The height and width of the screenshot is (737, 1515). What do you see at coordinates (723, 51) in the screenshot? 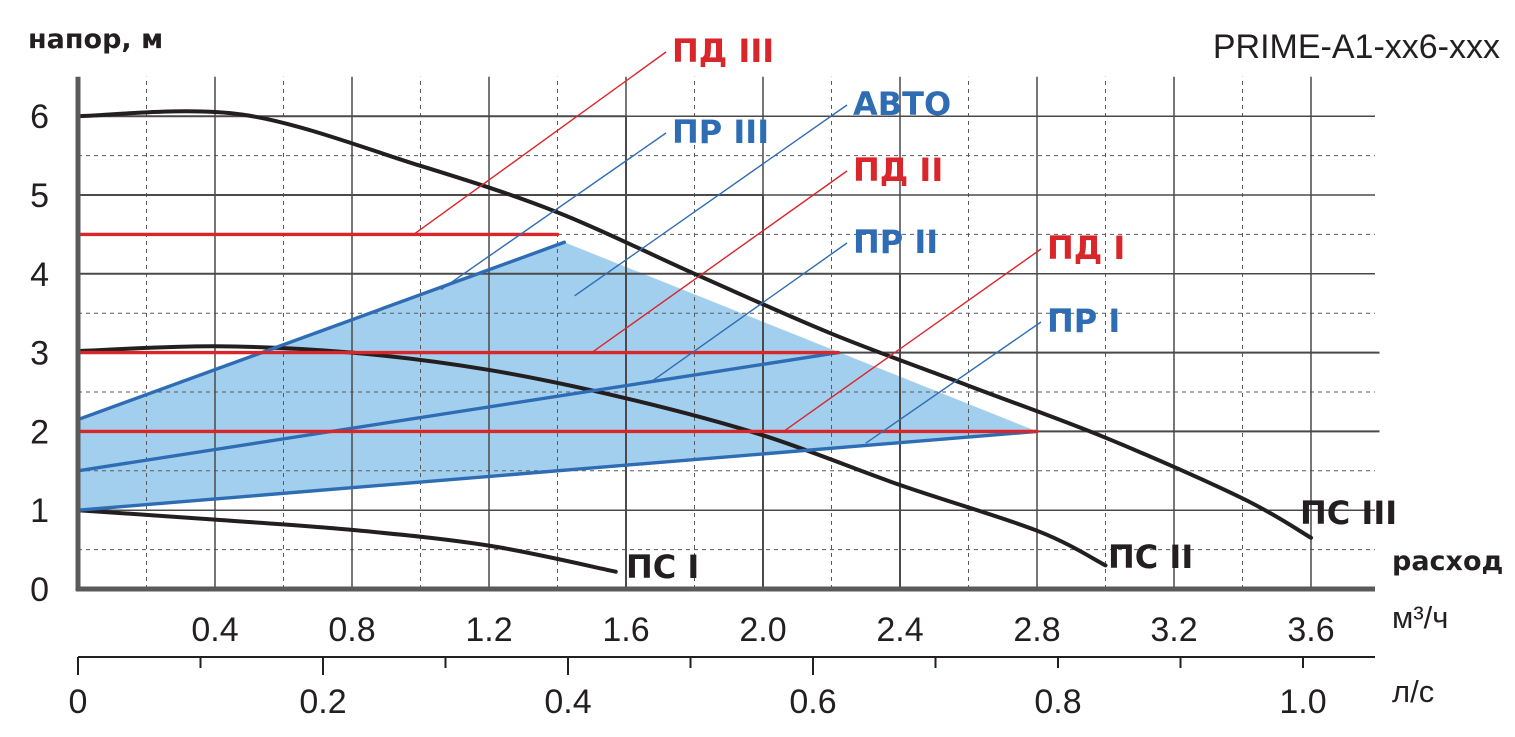
I see `annotation-label: ПД III` at bounding box center [723, 51].